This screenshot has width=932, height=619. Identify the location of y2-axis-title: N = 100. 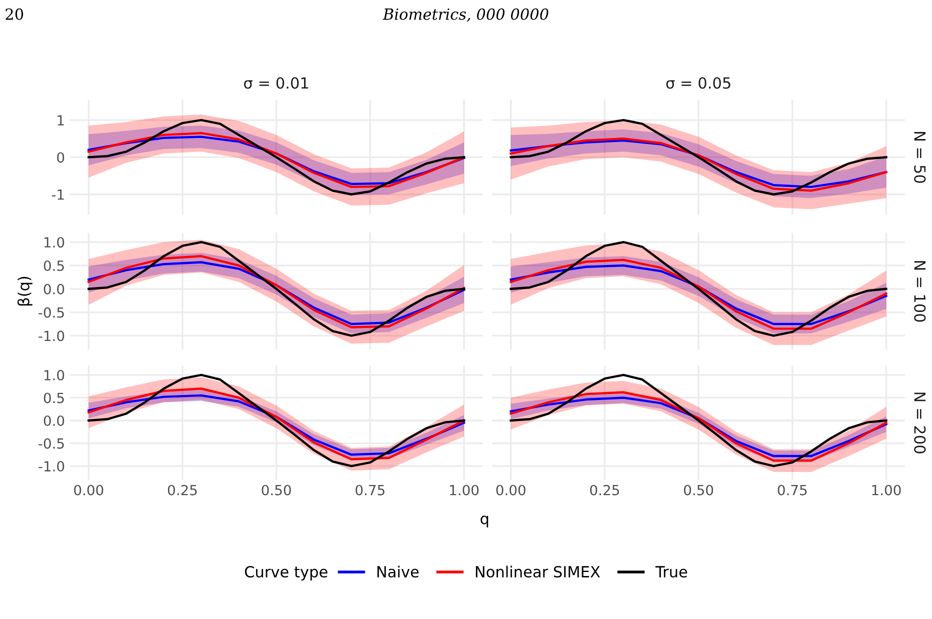
(920, 291).